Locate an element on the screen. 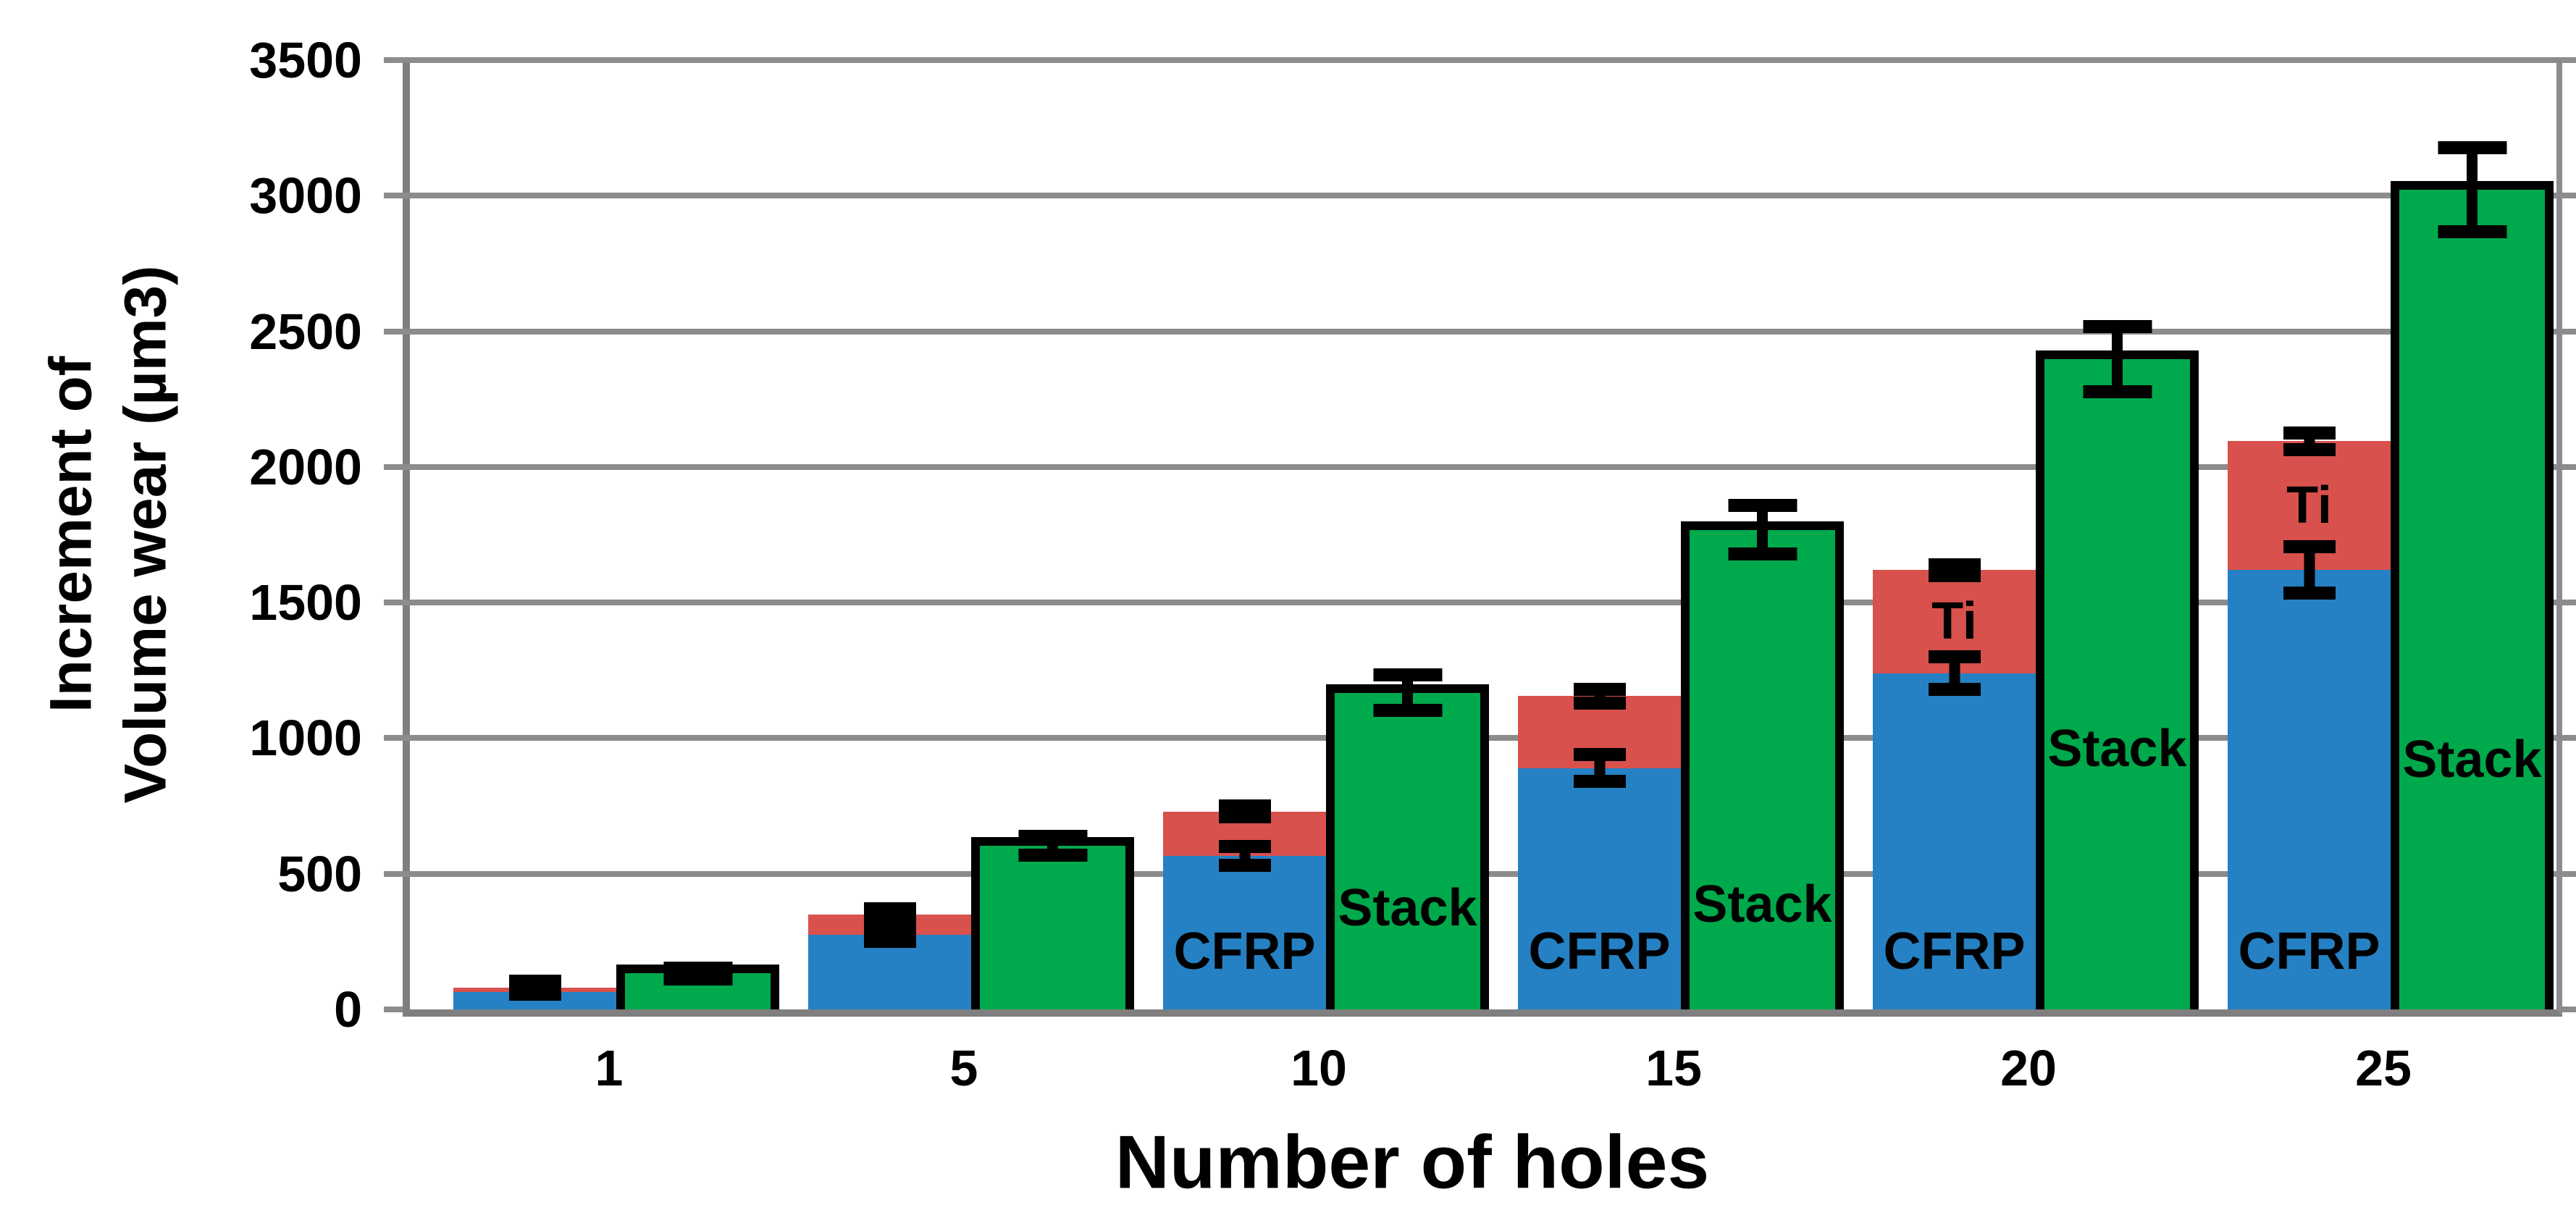  x-tick-label-15: 15 is located at coordinates (1673, 1068).